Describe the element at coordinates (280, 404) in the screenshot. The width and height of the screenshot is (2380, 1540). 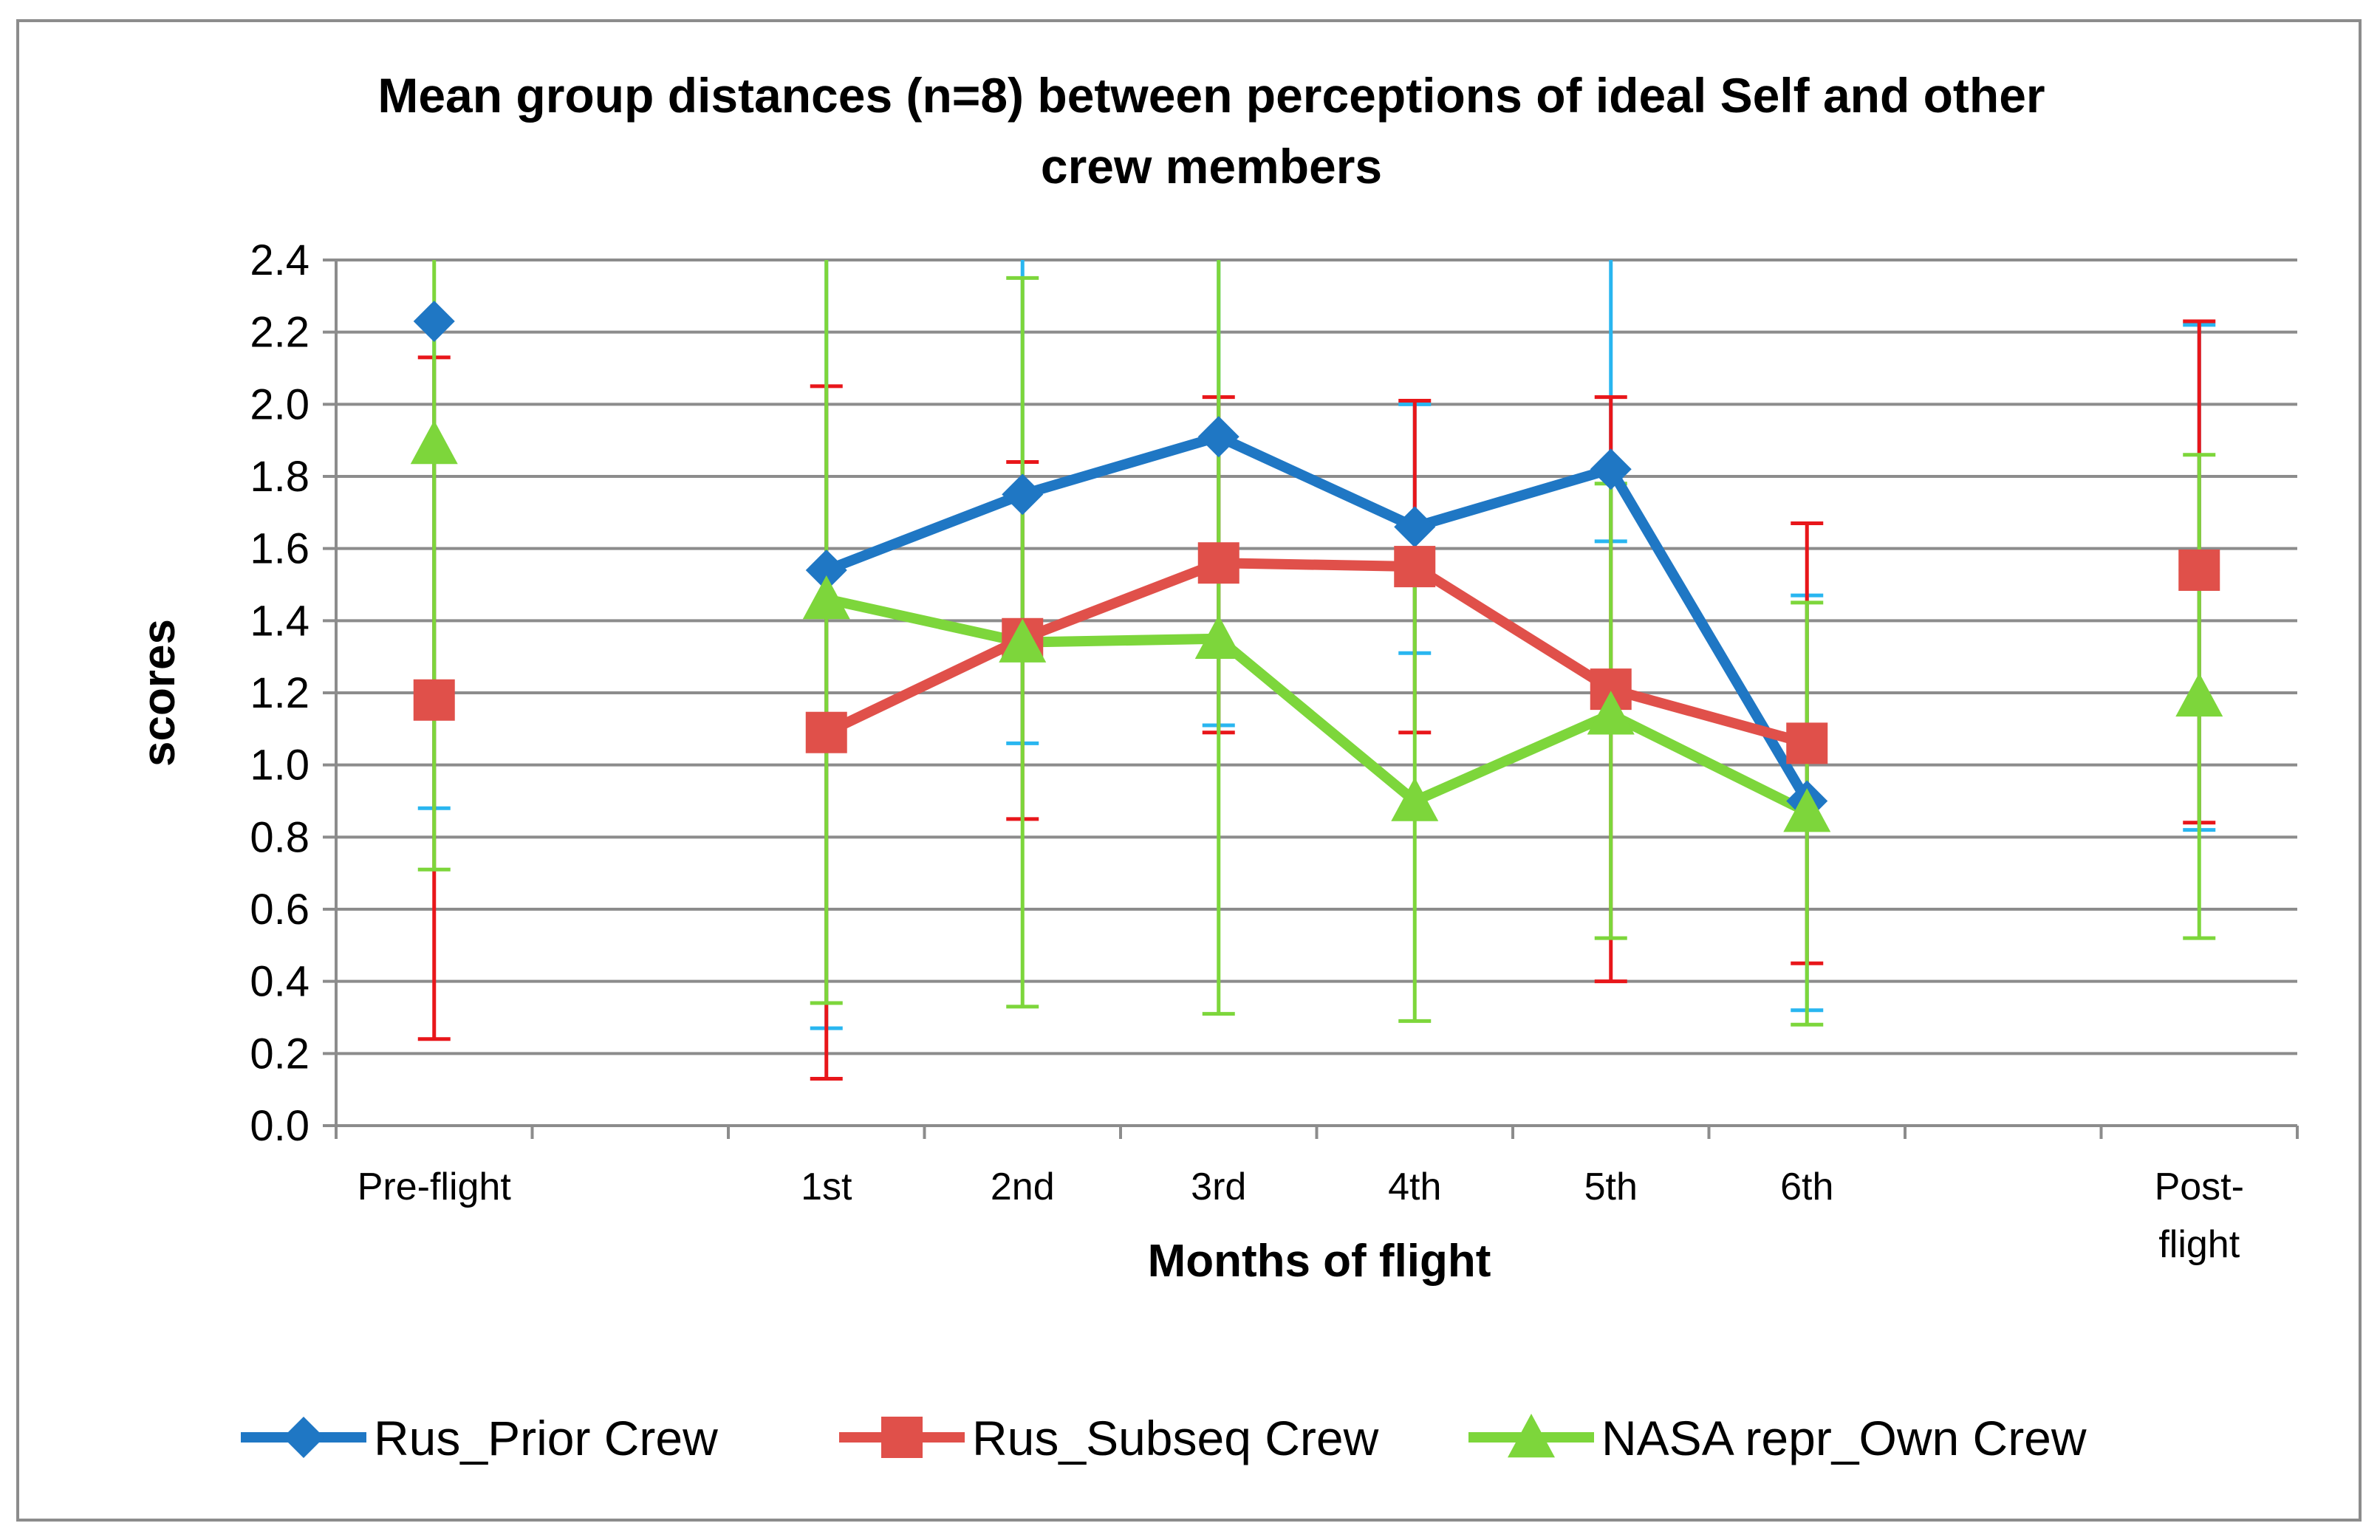
I see `y-tick-label: 2.0` at that location.